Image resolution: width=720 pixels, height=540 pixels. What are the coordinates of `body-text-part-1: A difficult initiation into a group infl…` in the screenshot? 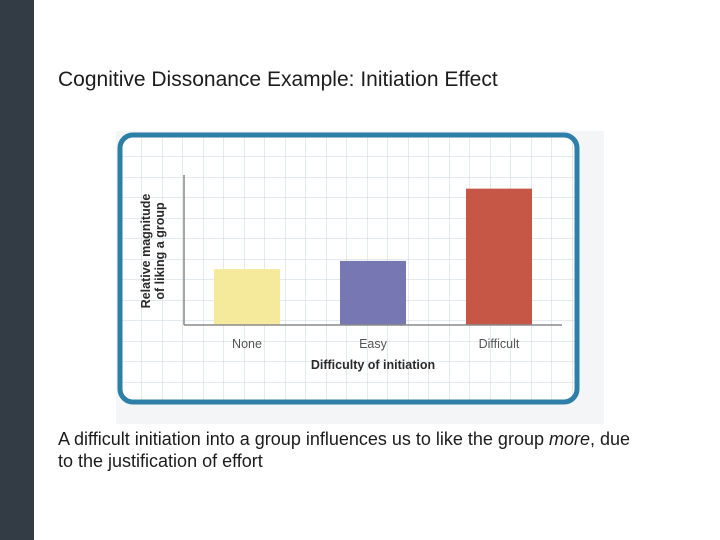 It's located at (303, 439).